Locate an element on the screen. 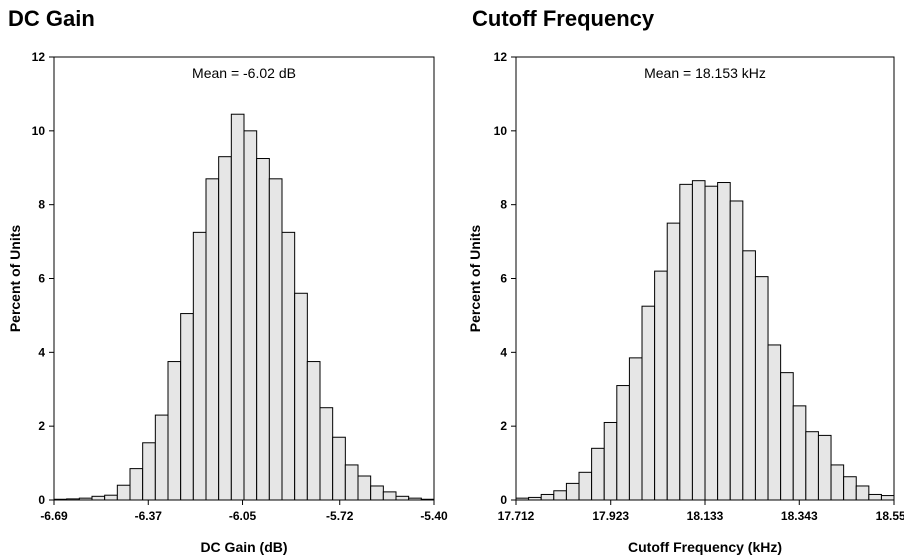 Image resolution: width=904 pixels, height=558 pixels. cutoff-frequency-xtick-label-0: 17.712 is located at coordinates (516, 516).